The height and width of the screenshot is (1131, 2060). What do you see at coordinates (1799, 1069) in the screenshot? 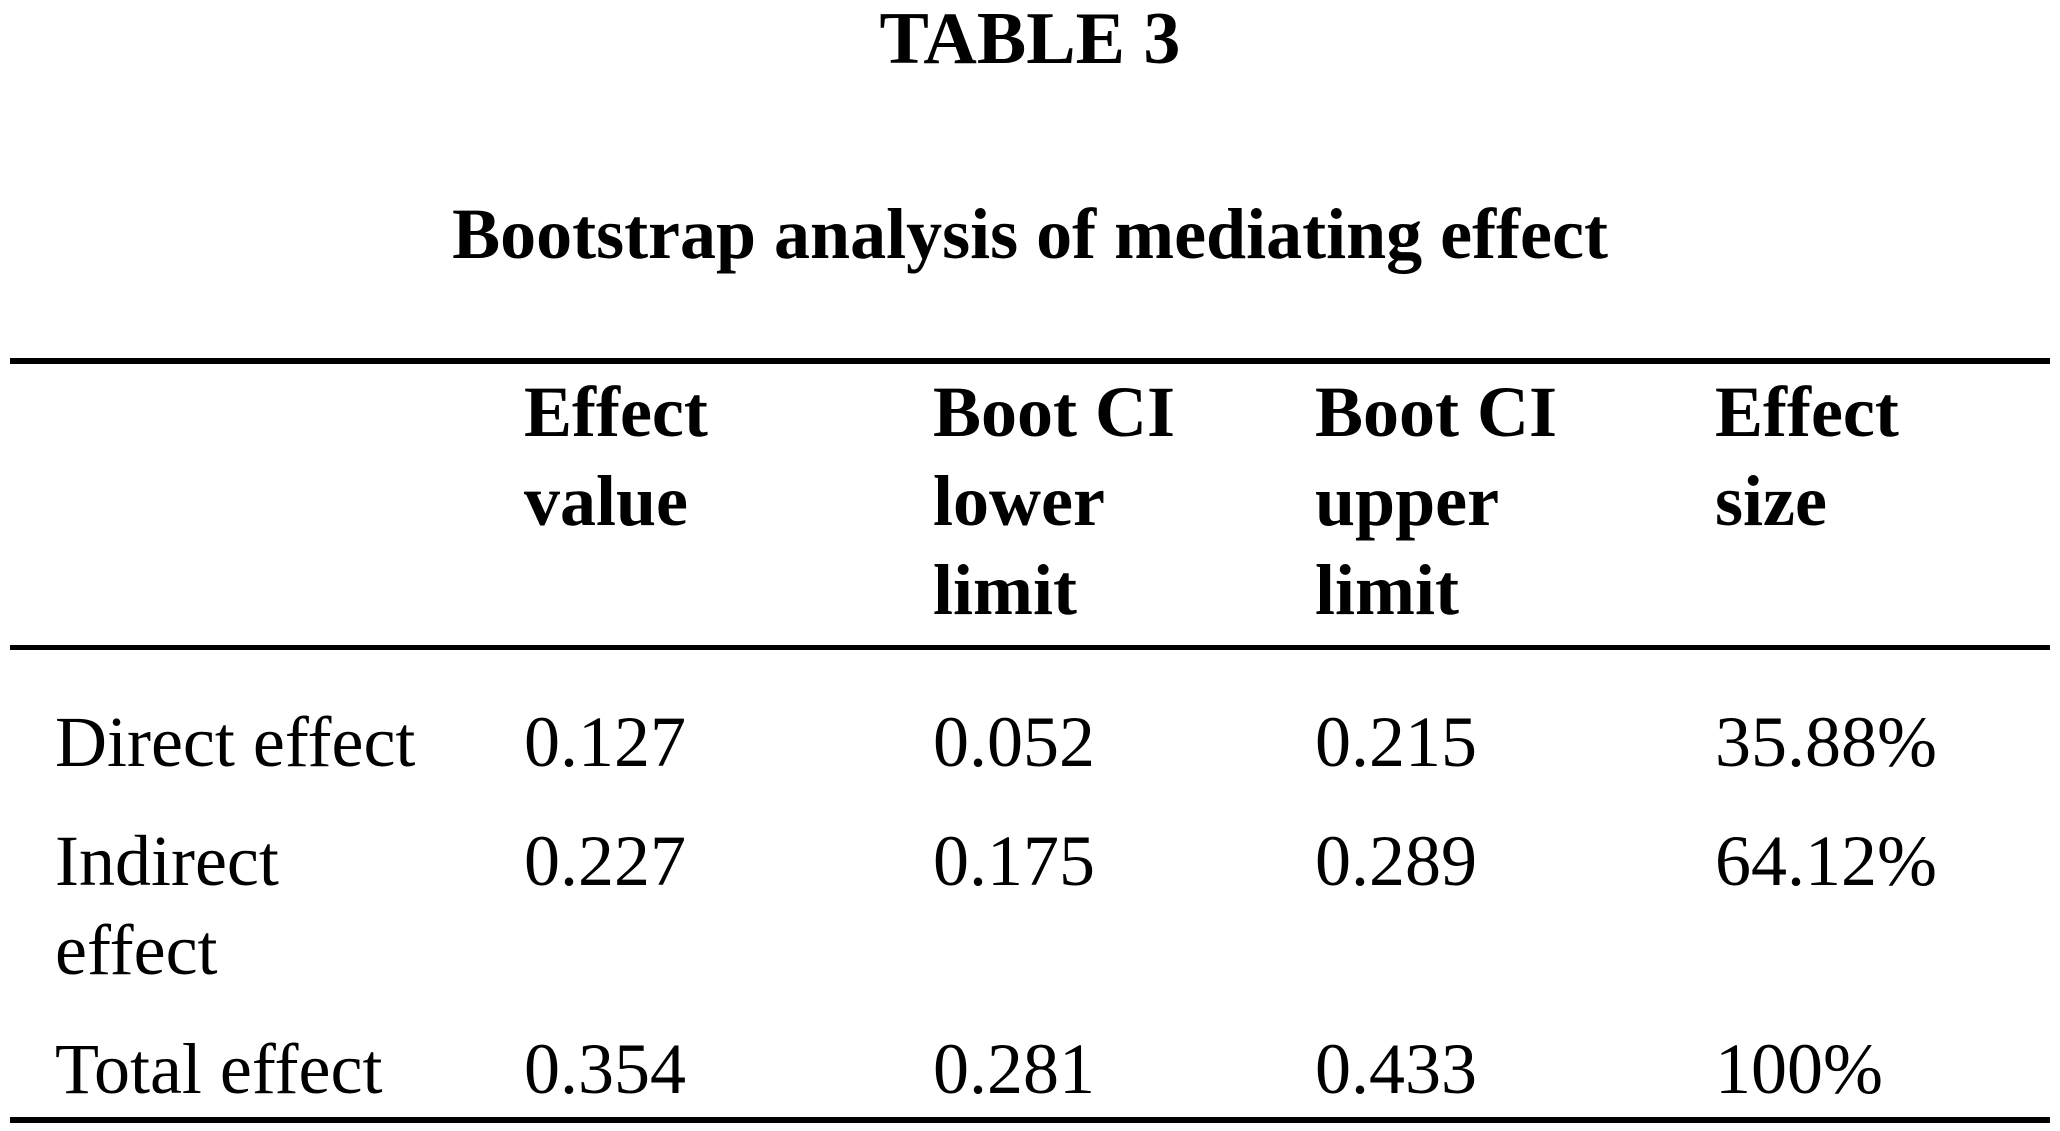
I see `effect-size-cell: 100%` at bounding box center [1799, 1069].